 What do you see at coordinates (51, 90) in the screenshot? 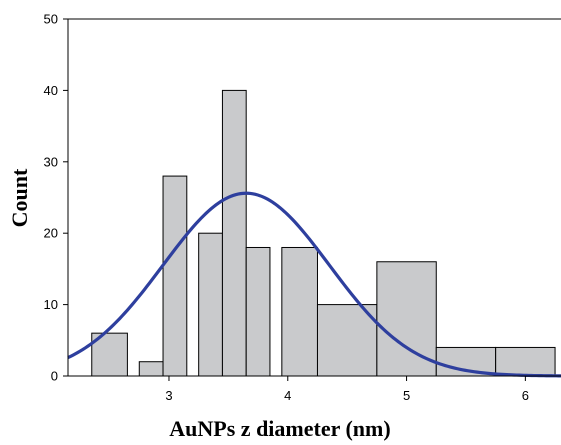
I see `y-tick-label: 40` at bounding box center [51, 90].